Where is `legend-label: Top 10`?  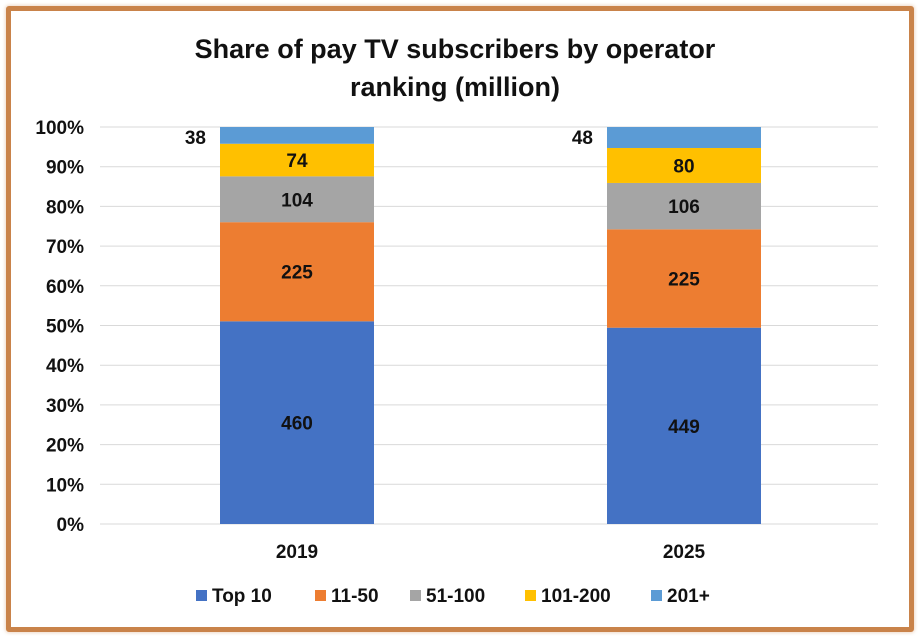
legend-label: Top 10 is located at coordinates (242, 596).